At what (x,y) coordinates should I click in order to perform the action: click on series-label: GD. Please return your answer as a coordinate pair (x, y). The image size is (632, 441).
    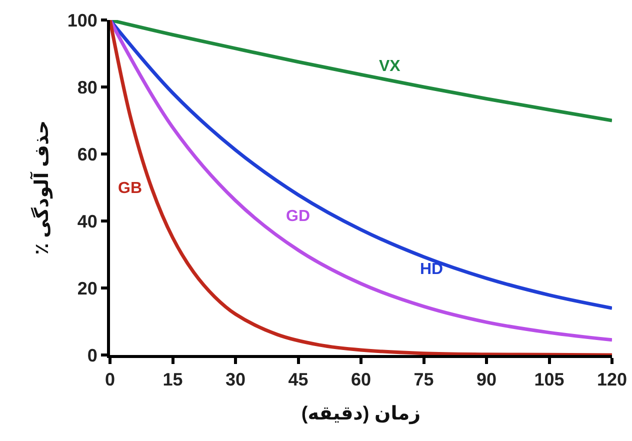
    Looking at the image, I should click on (298, 216).